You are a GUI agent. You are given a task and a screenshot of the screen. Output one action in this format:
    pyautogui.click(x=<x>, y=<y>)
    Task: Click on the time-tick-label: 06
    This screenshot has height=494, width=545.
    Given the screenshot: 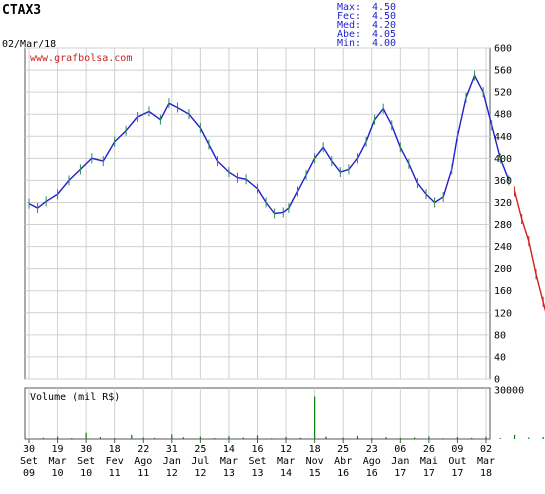 What is the action you would take?
    pyautogui.click(x=400, y=449)
    